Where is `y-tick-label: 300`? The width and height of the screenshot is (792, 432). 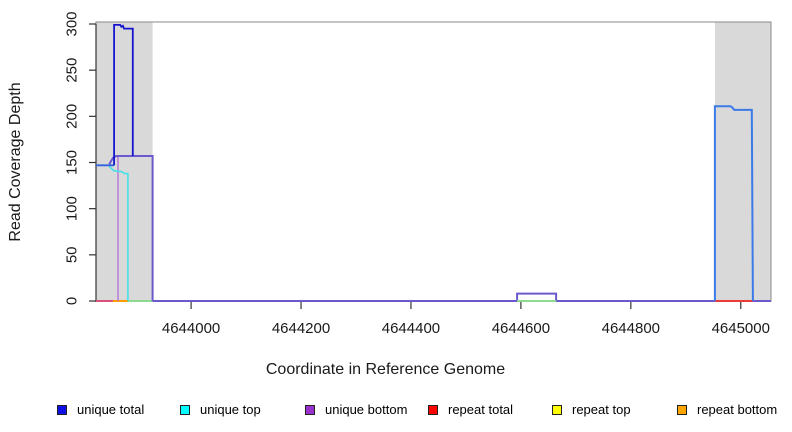
y-tick-label: 300 is located at coordinates (72, 23).